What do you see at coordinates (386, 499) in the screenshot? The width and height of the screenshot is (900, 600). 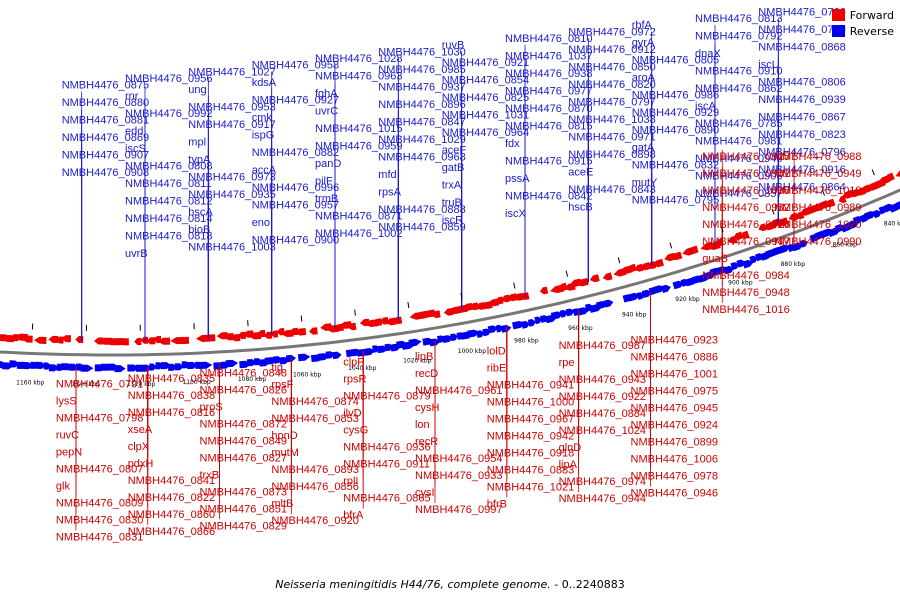 I see `gene-label: NMBH4476_0865` at bounding box center [386, 499].